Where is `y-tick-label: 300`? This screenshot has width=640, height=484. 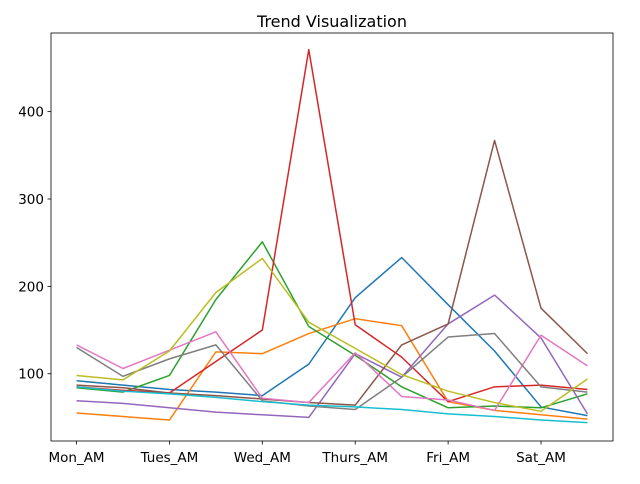 y-tick-label: 300 is located at coordinates (31, 200).